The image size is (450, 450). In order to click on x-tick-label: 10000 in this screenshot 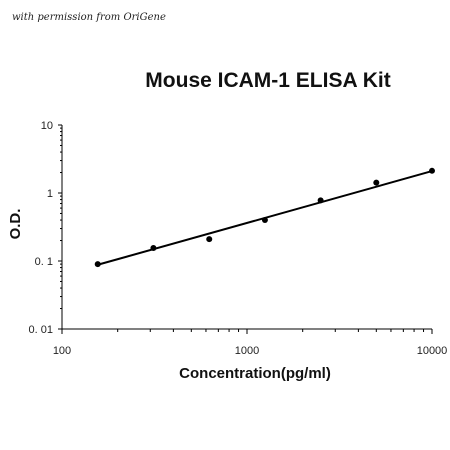, I will do `click(432, 351)`.